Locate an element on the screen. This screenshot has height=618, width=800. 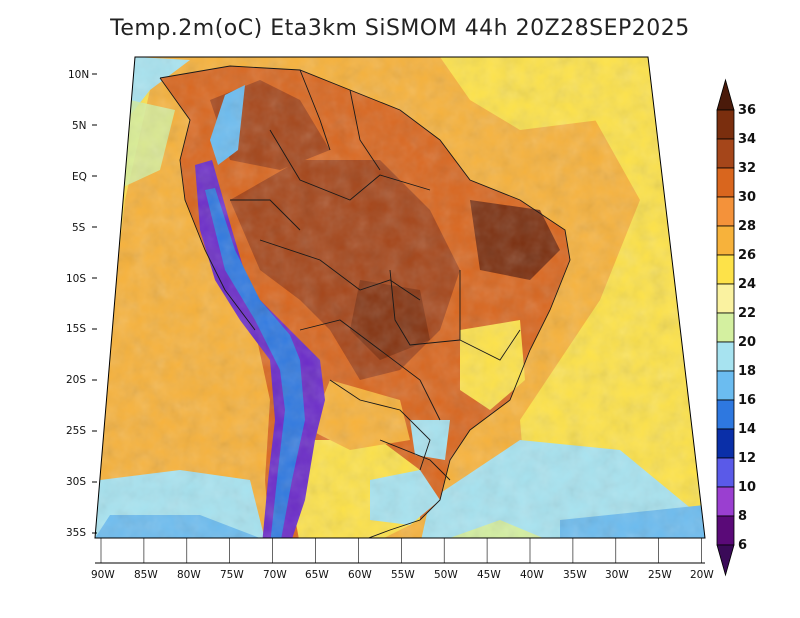
lon-label: 45W is located at coordinates (489, 575).